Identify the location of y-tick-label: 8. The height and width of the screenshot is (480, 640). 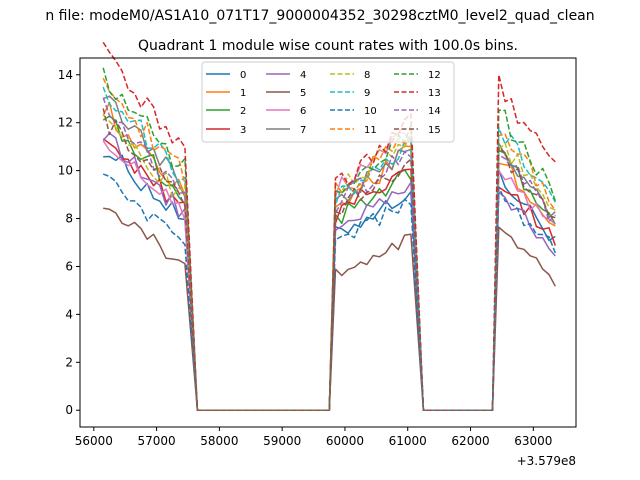
(69, 219).